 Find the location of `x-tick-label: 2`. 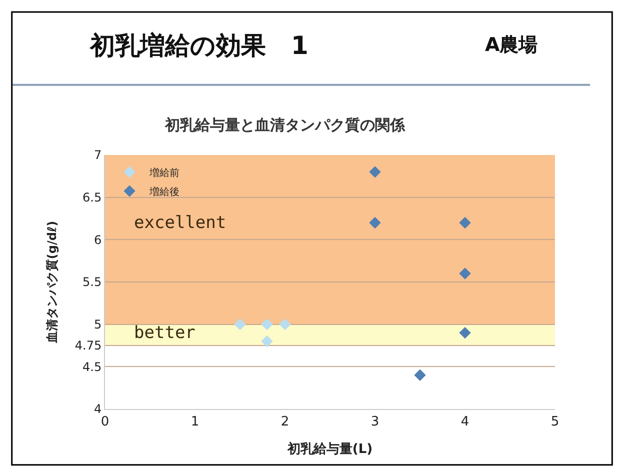

x-tick-label: 2 is located at coordinates (285, 422).